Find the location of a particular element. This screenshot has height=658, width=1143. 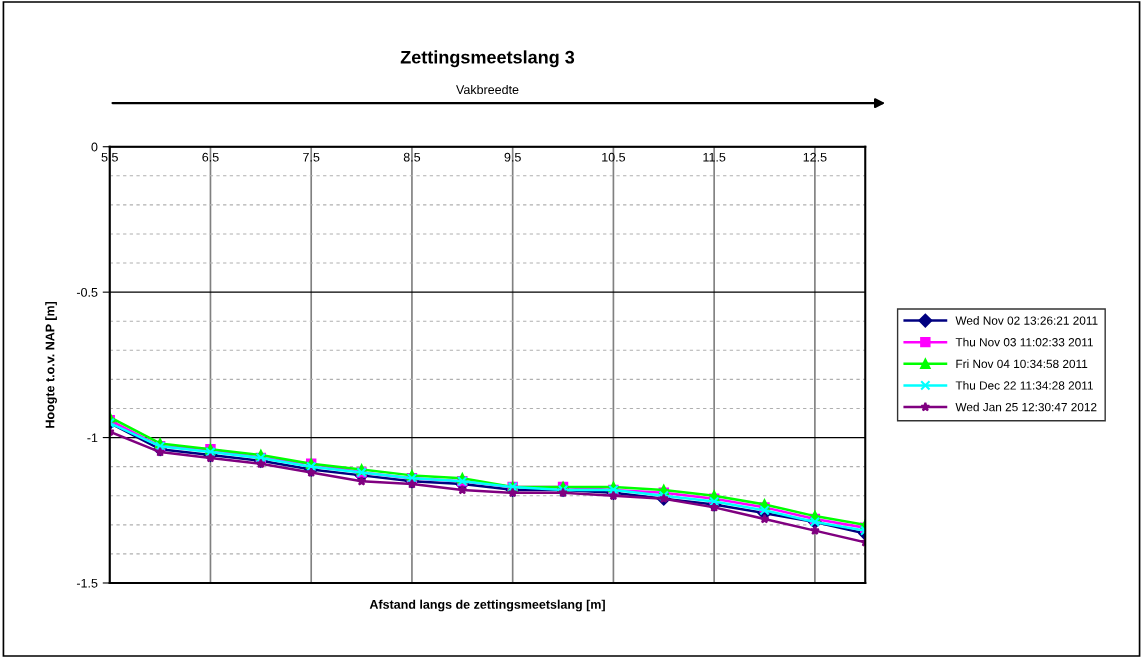

y-tick-label: -1 is located at coordinates (92, 438).